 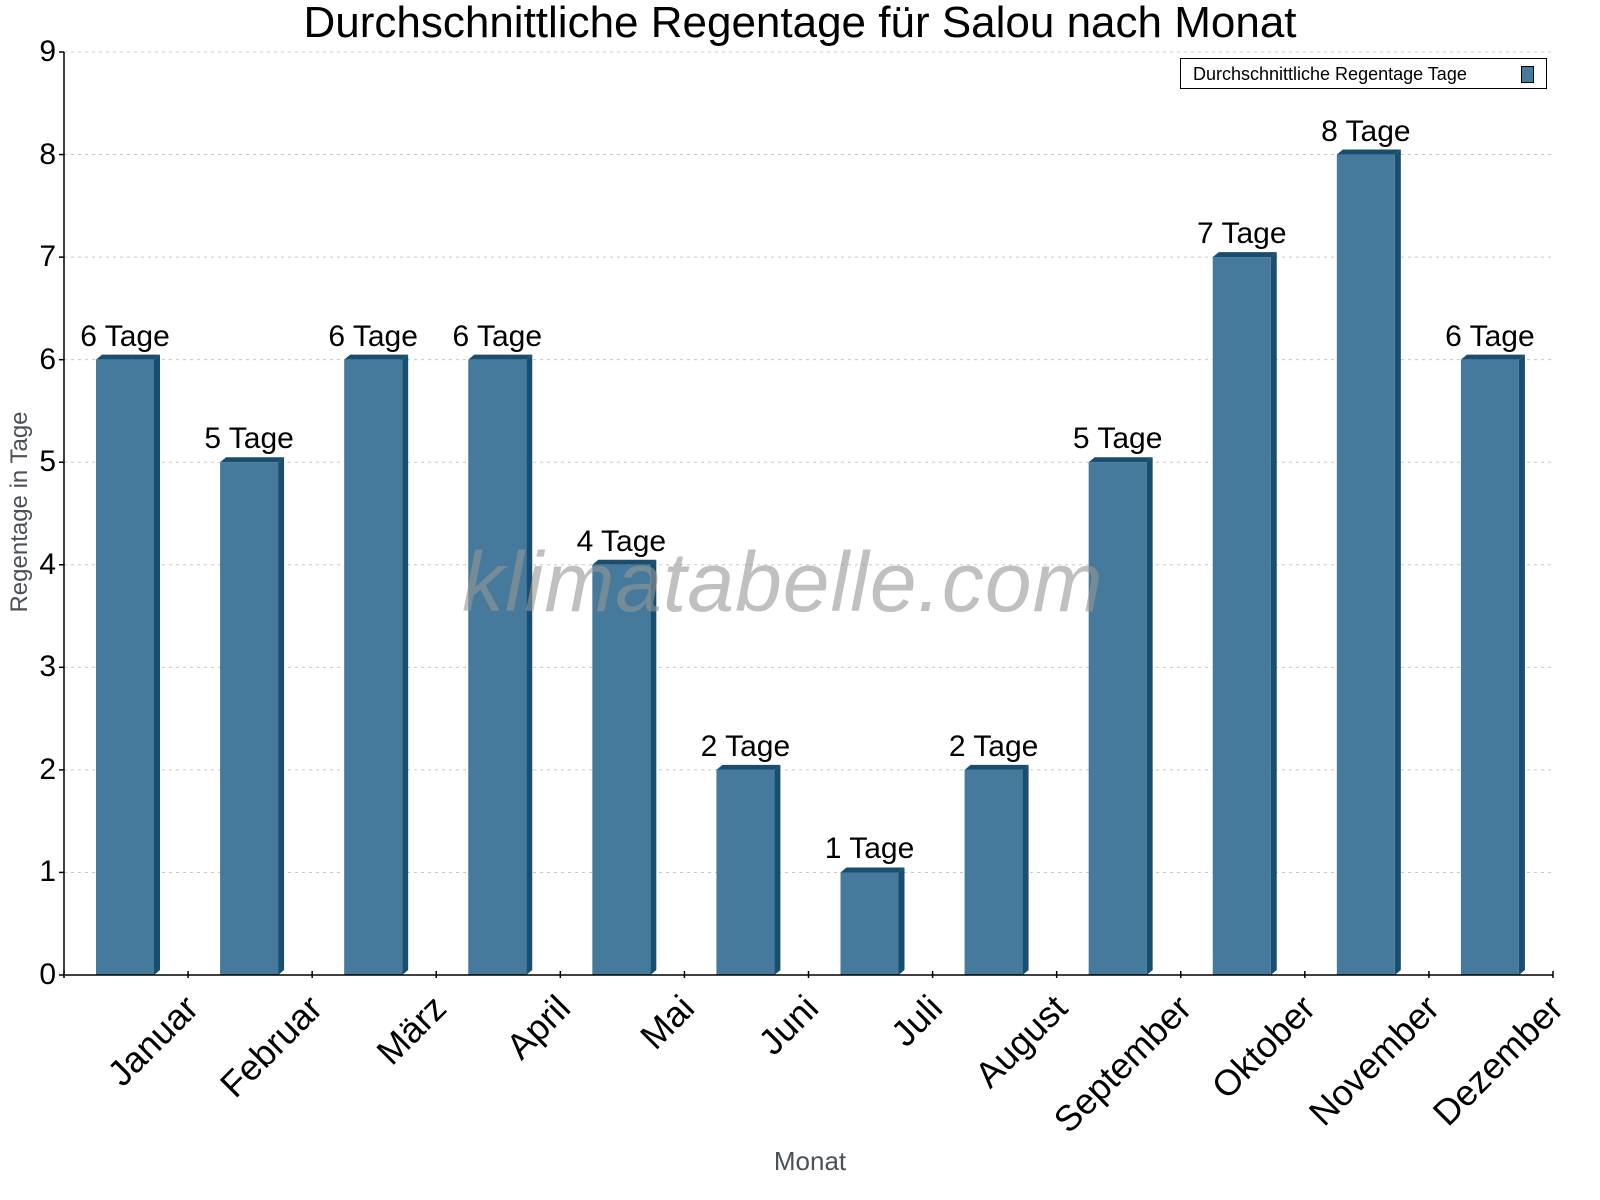 I want to click on y-axis-title: Regentage in Tage, so click(x=19, y=512).